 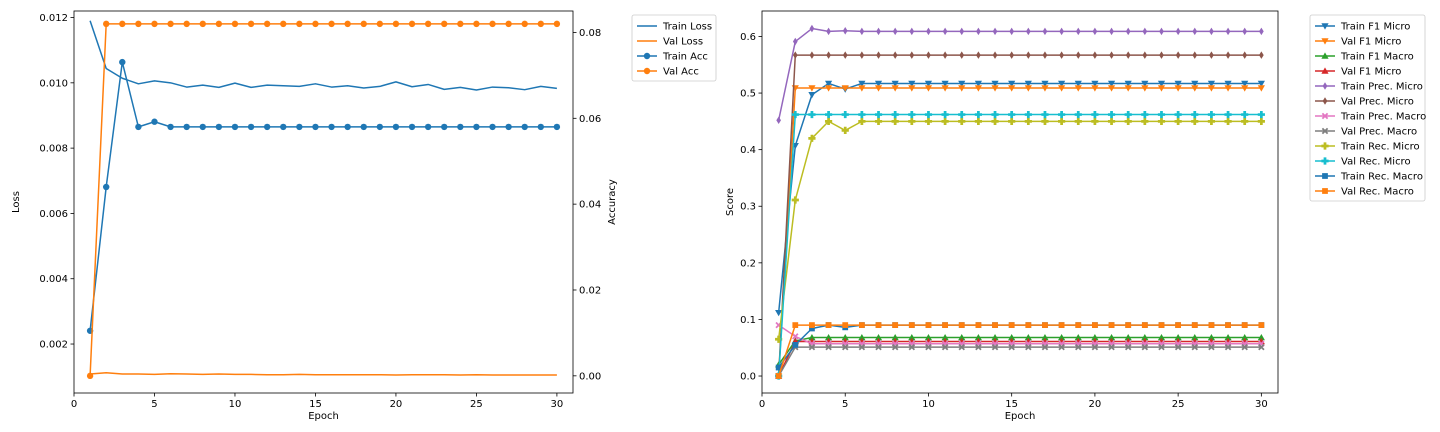 What do you see at coordinates (53, 149) in the screenshot?
I see `y-tick-label: 0.008` at bounding box center [53, 149].